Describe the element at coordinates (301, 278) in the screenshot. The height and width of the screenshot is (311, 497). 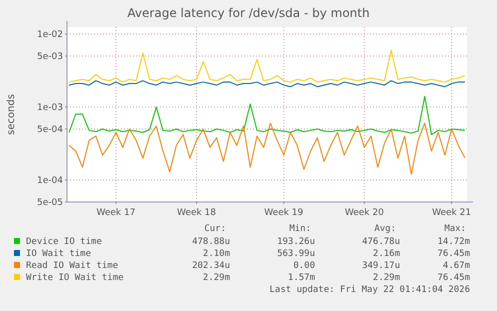
I see `text: 1.57m` at that location.